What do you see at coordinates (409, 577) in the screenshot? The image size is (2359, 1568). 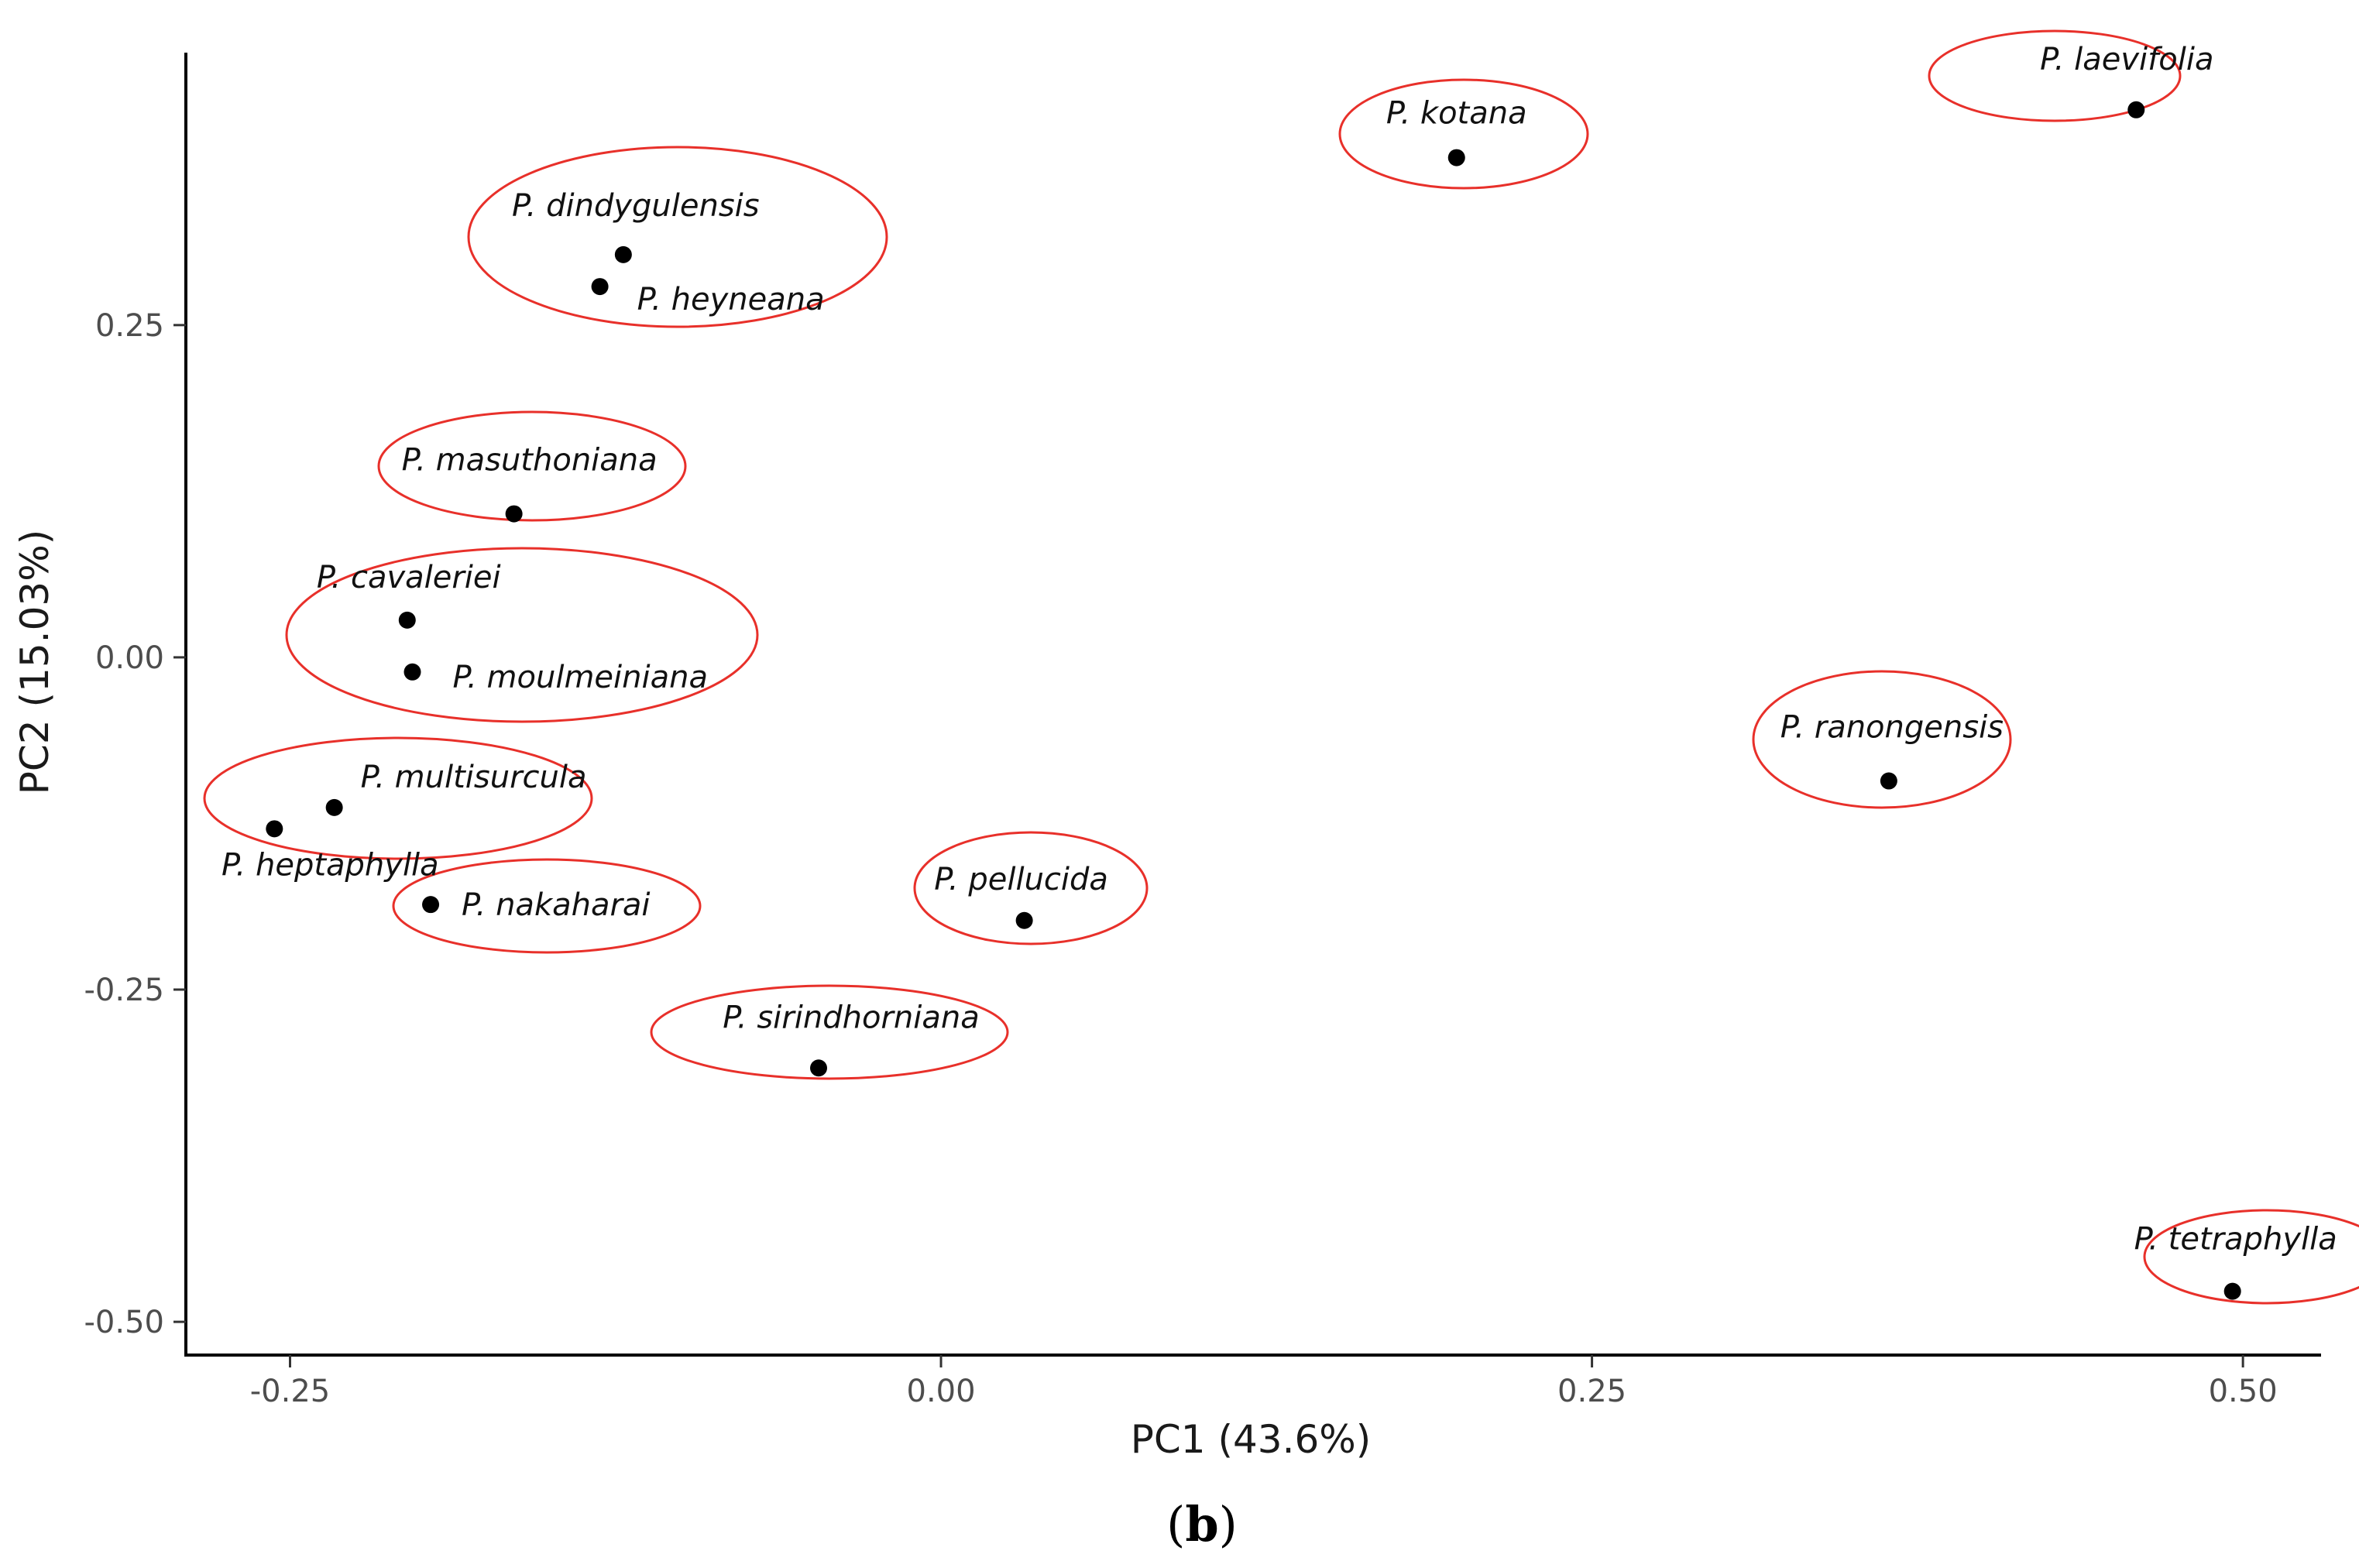 I see `label-p-cavaleriei: P. cavaleriei` at bounding box center [409, 577].